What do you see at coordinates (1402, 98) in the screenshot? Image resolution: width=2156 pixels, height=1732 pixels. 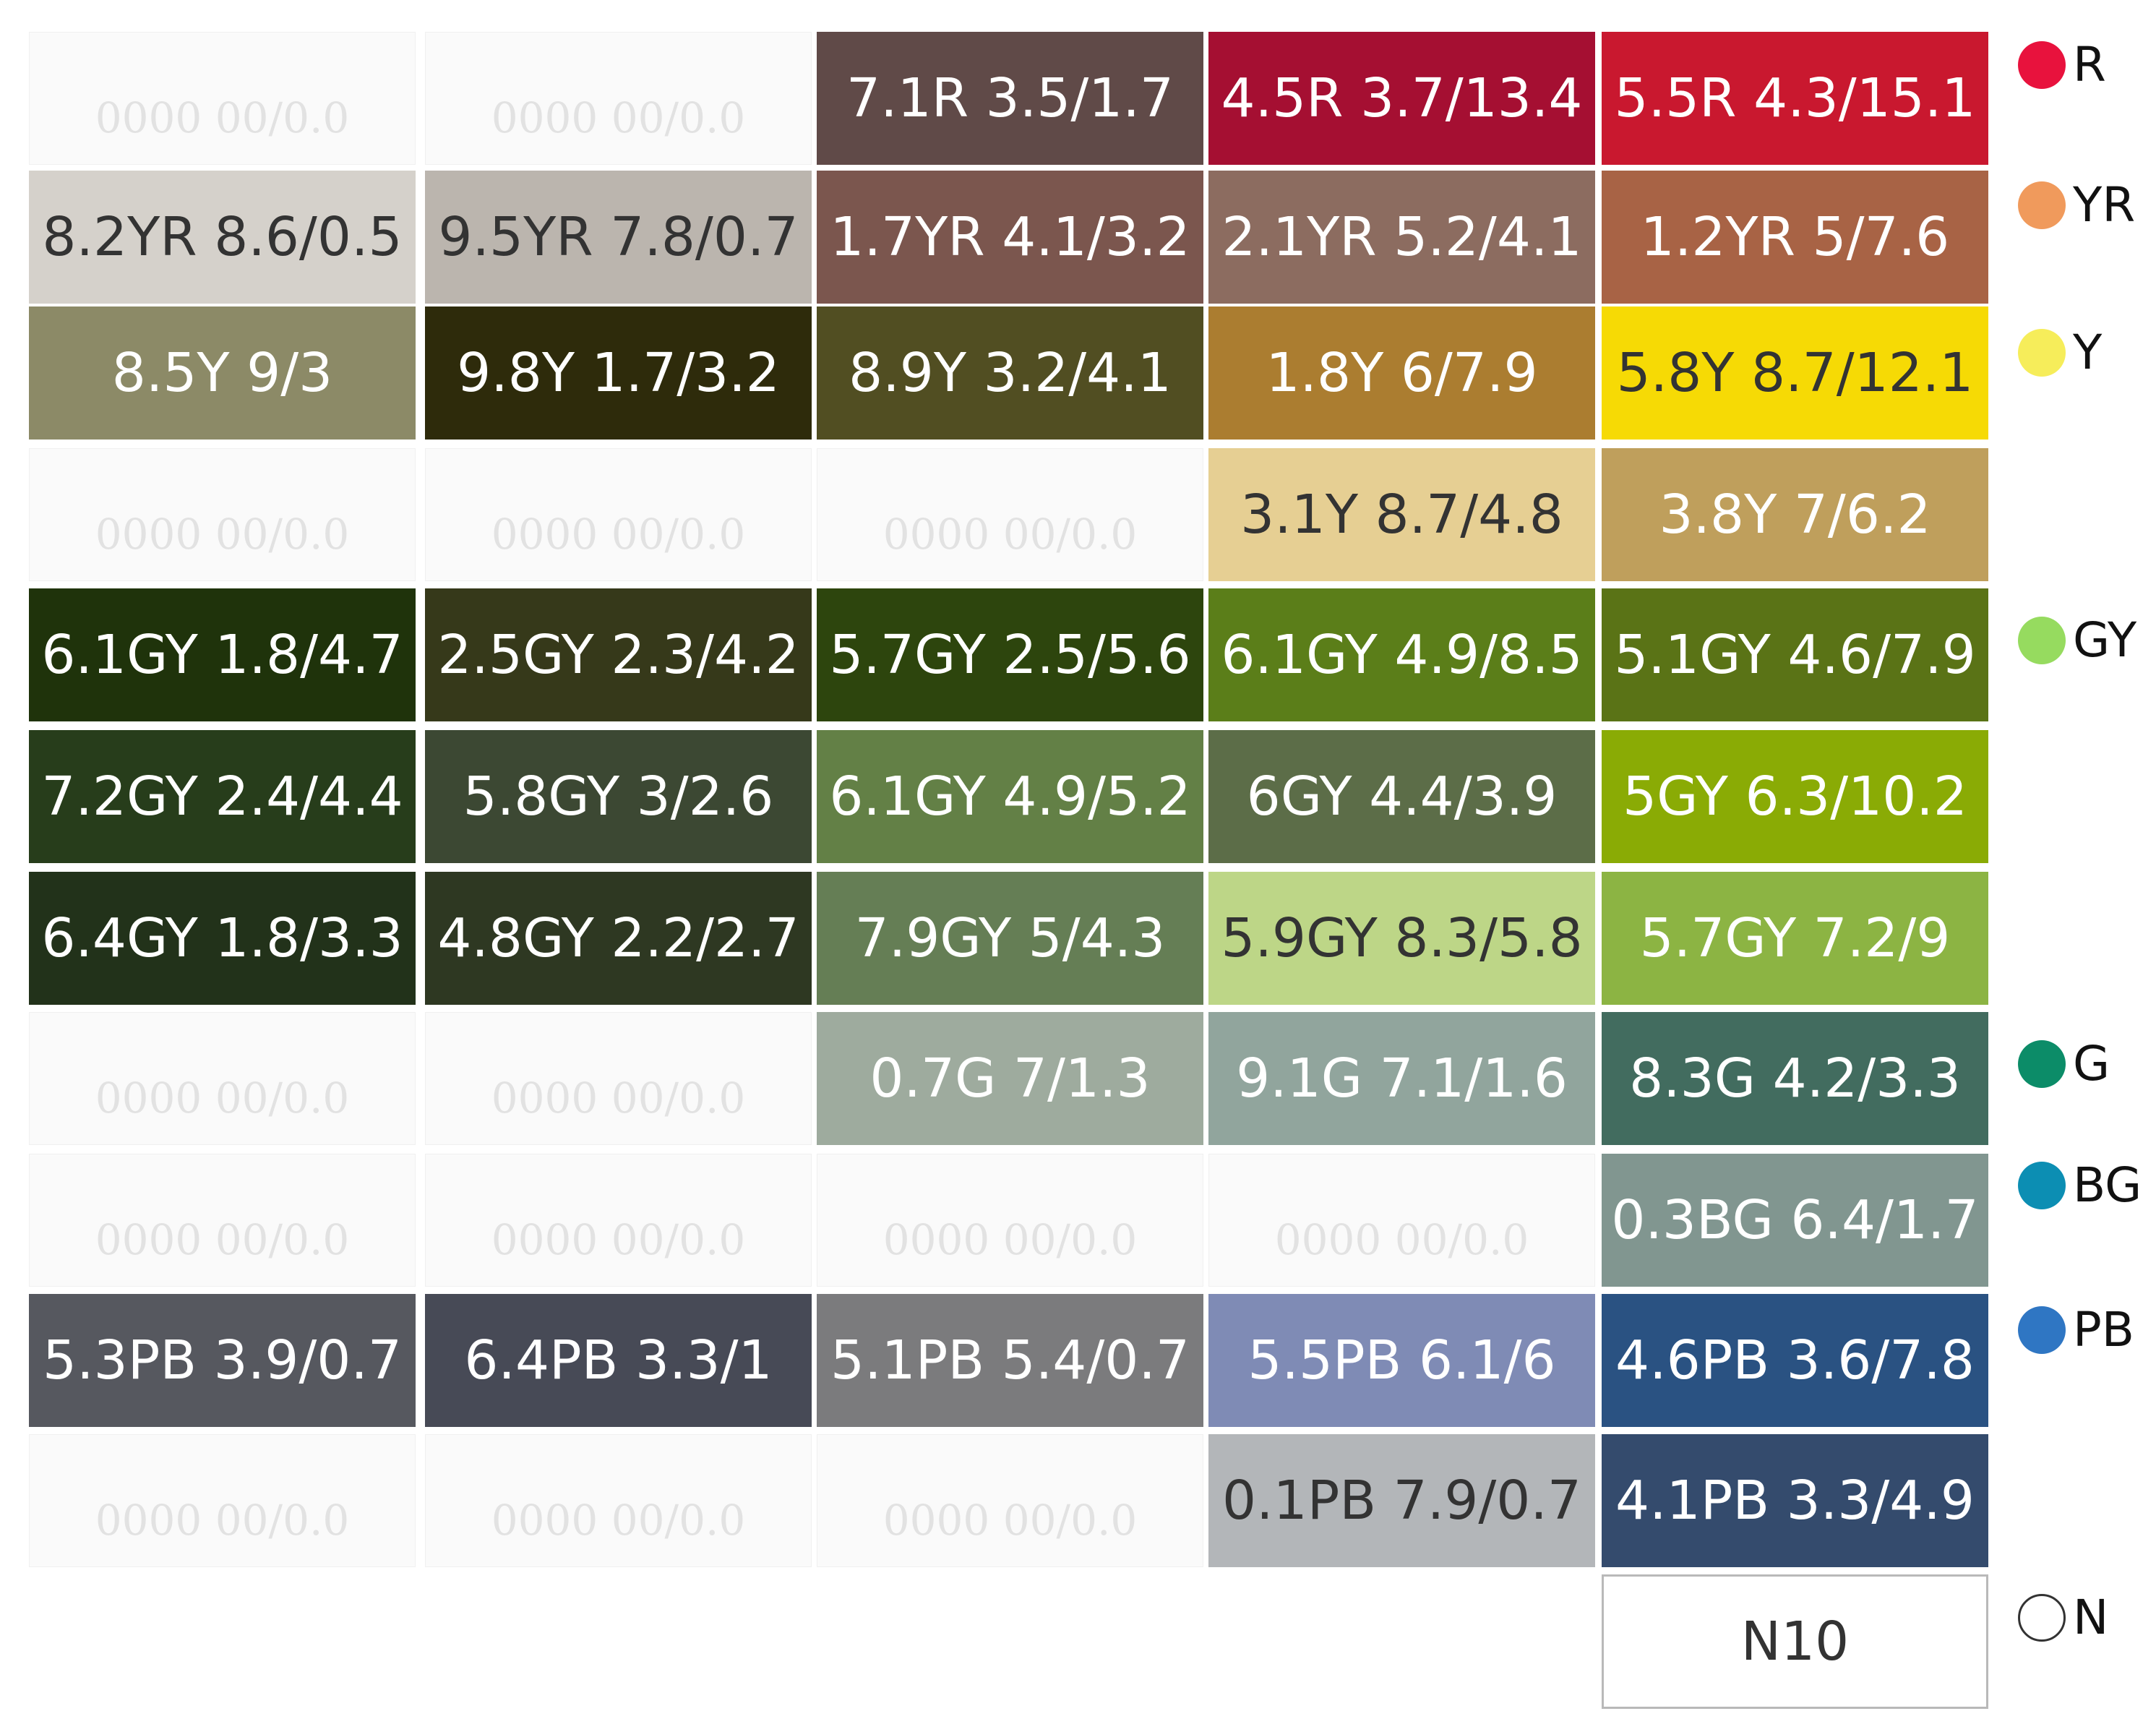 I see `color-swatch: 4.5R 3.7/13.4` at bounding box center [1402, 98].